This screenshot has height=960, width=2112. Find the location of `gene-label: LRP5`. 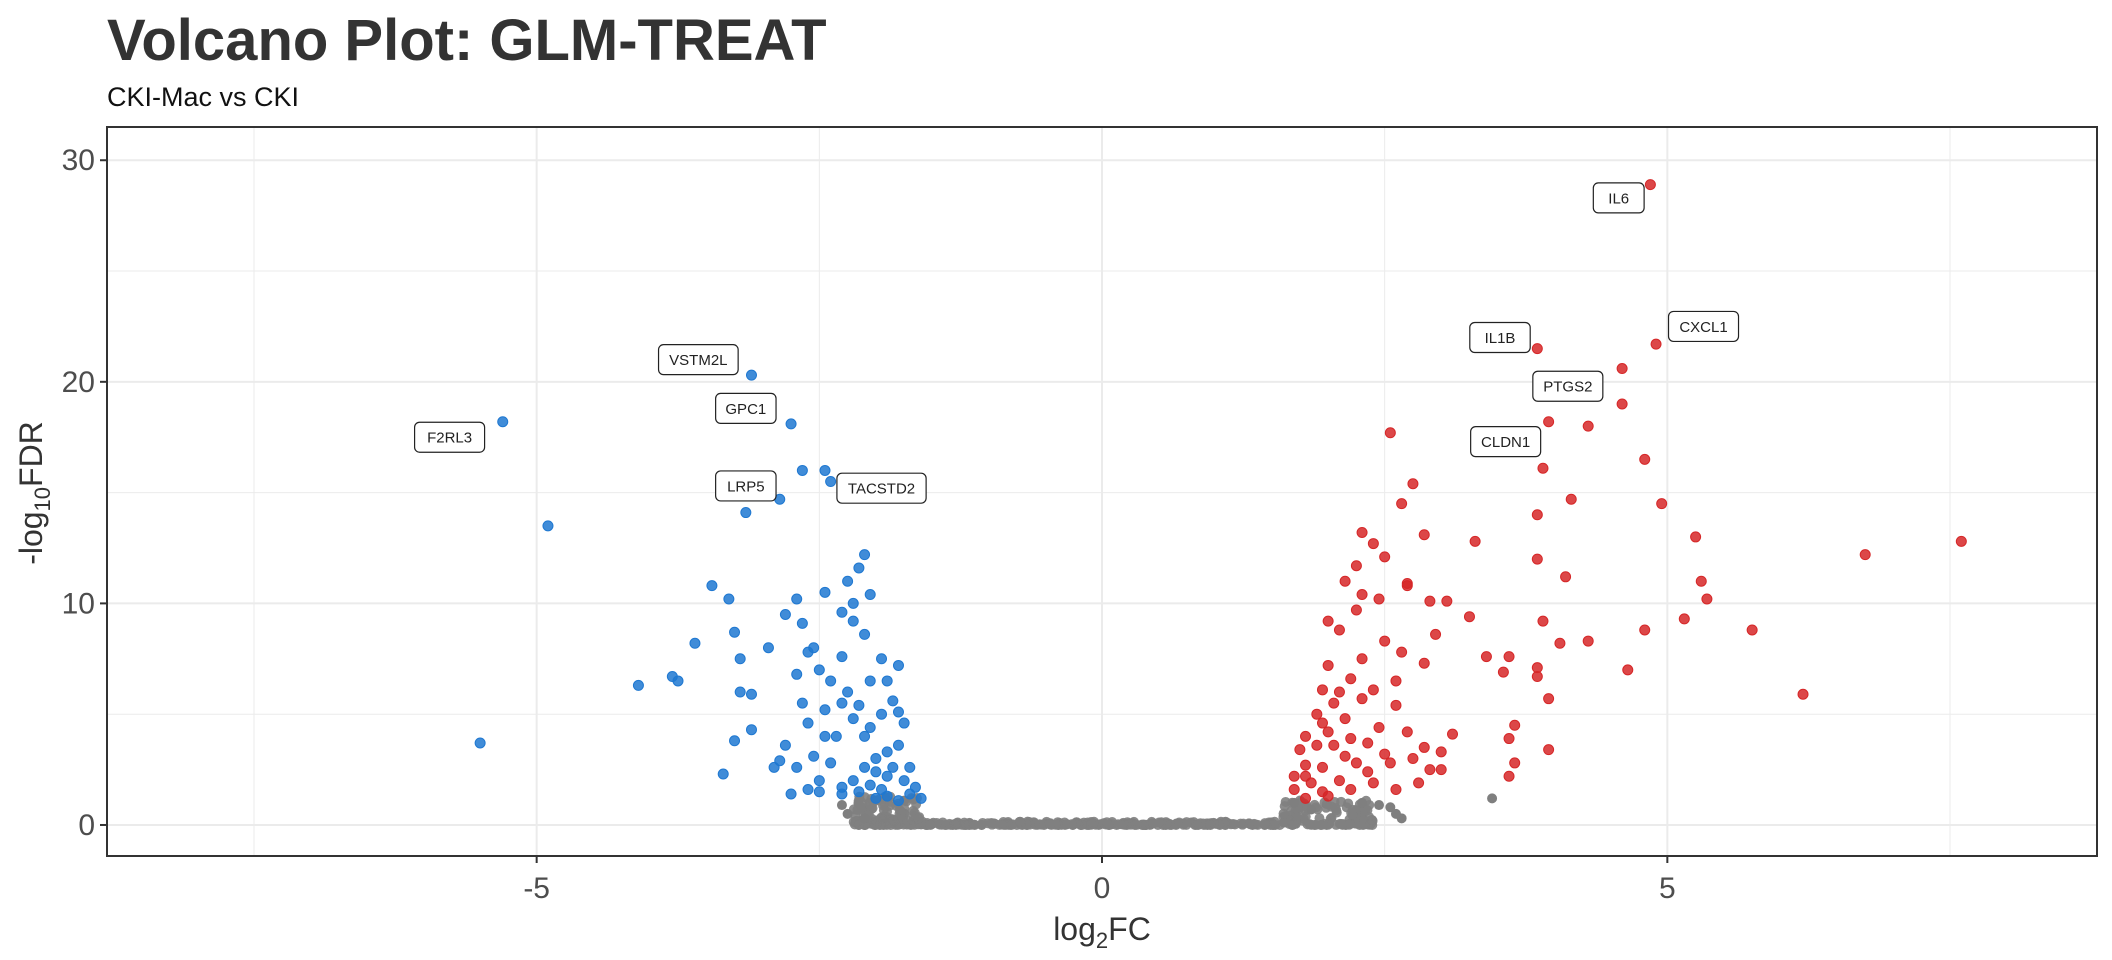

gene-label: LRP5 is located at coordinates (746, 486).